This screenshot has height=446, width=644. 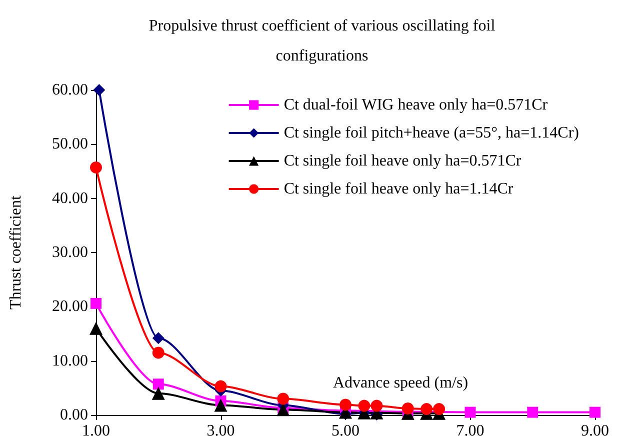 What do you see at coordinates (74, 415) in the screenshot?
I see `y-tick-label: 0.00` at bounding box center [74, 415].